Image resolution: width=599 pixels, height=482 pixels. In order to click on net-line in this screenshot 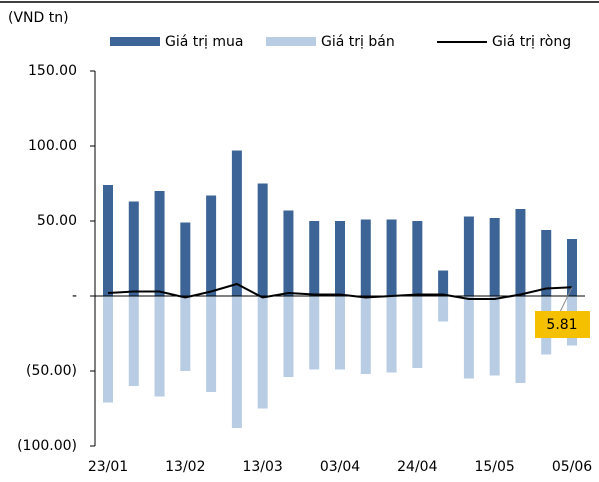, I will do `click(340, 291)`.